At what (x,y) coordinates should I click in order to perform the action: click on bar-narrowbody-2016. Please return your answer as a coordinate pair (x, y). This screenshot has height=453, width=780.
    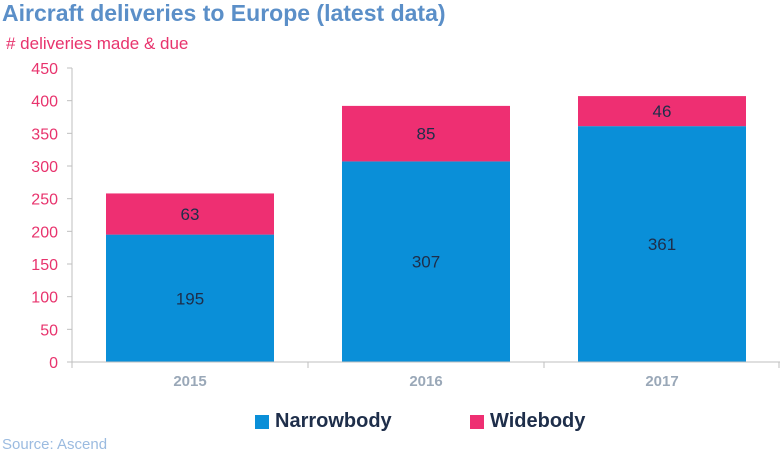
    Looking at the image, I should click on (426, 261).